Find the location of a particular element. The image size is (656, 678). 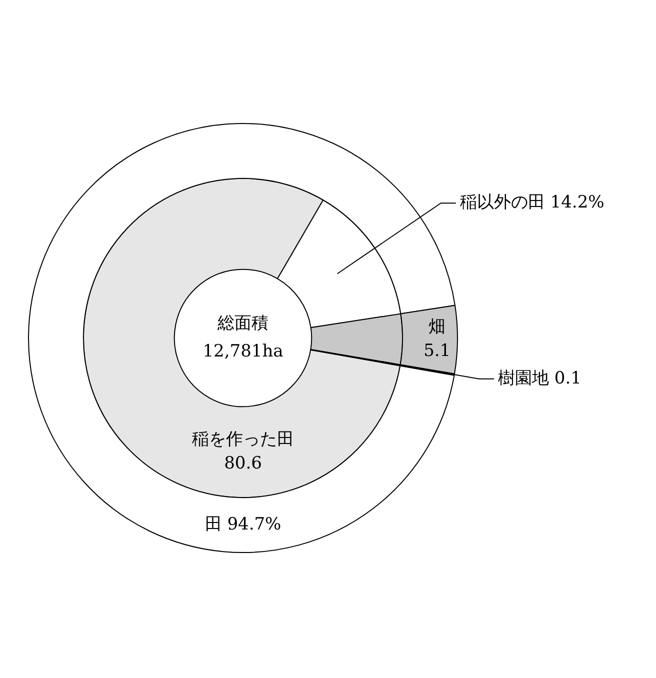

text: 12,781ha is located at coordinates (243, 351).